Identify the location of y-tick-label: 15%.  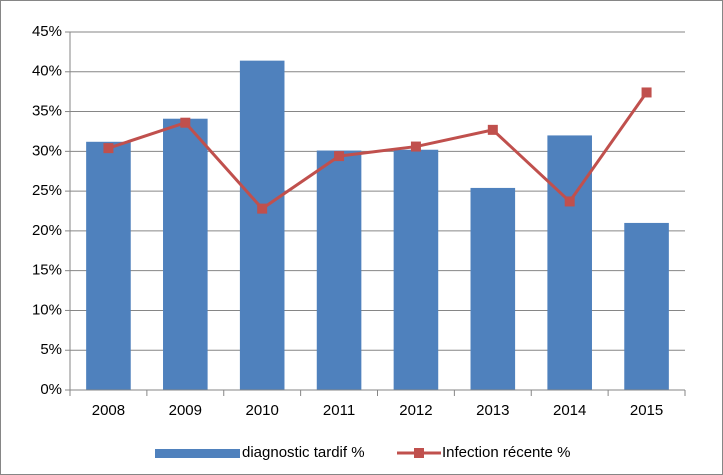
(47, 270).